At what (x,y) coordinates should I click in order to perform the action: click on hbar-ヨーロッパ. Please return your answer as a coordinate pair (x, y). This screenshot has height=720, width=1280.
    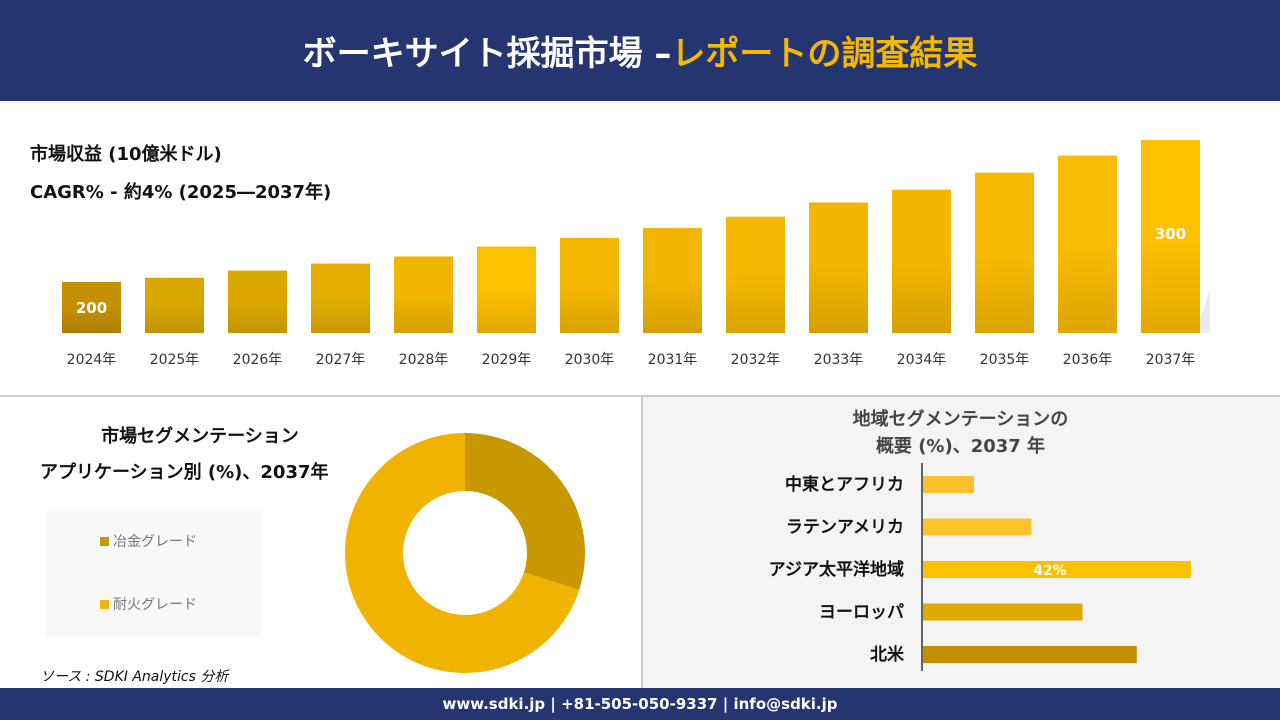
    Looking at the image, I should click on (1003, 612).